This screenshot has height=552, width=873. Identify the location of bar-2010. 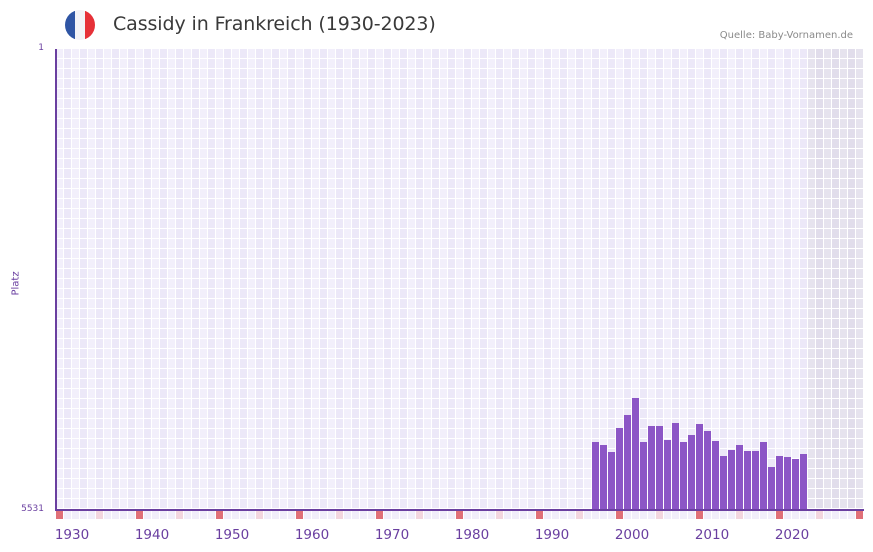
(715, 475).